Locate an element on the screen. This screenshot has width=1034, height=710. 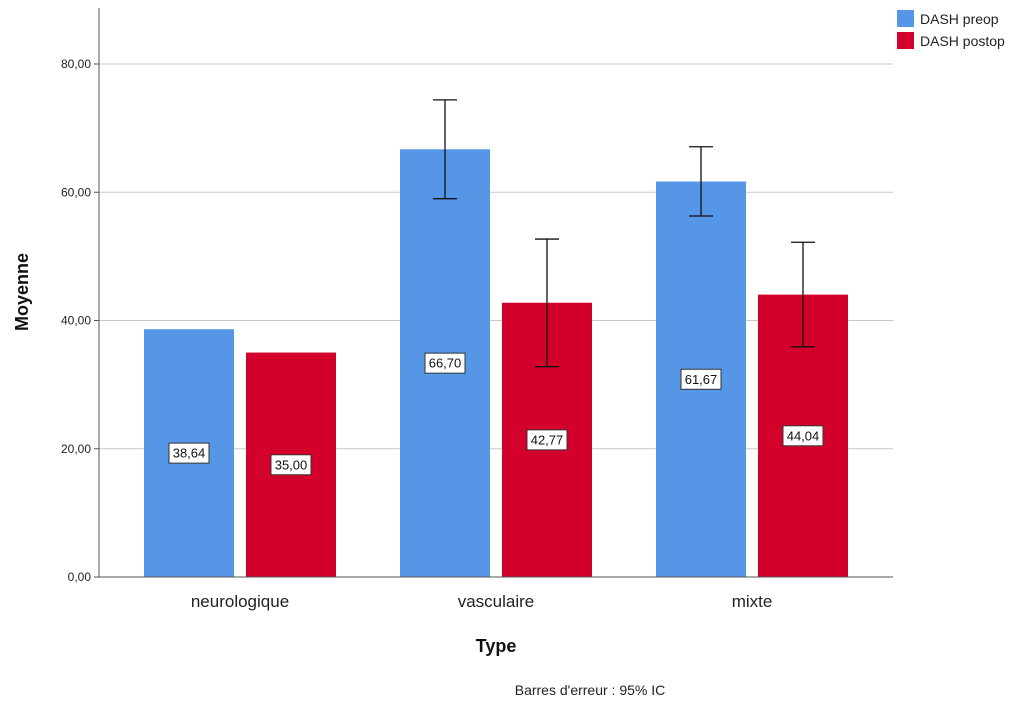
y-tick-label: 20,00 is located at coordinates (76, 449).